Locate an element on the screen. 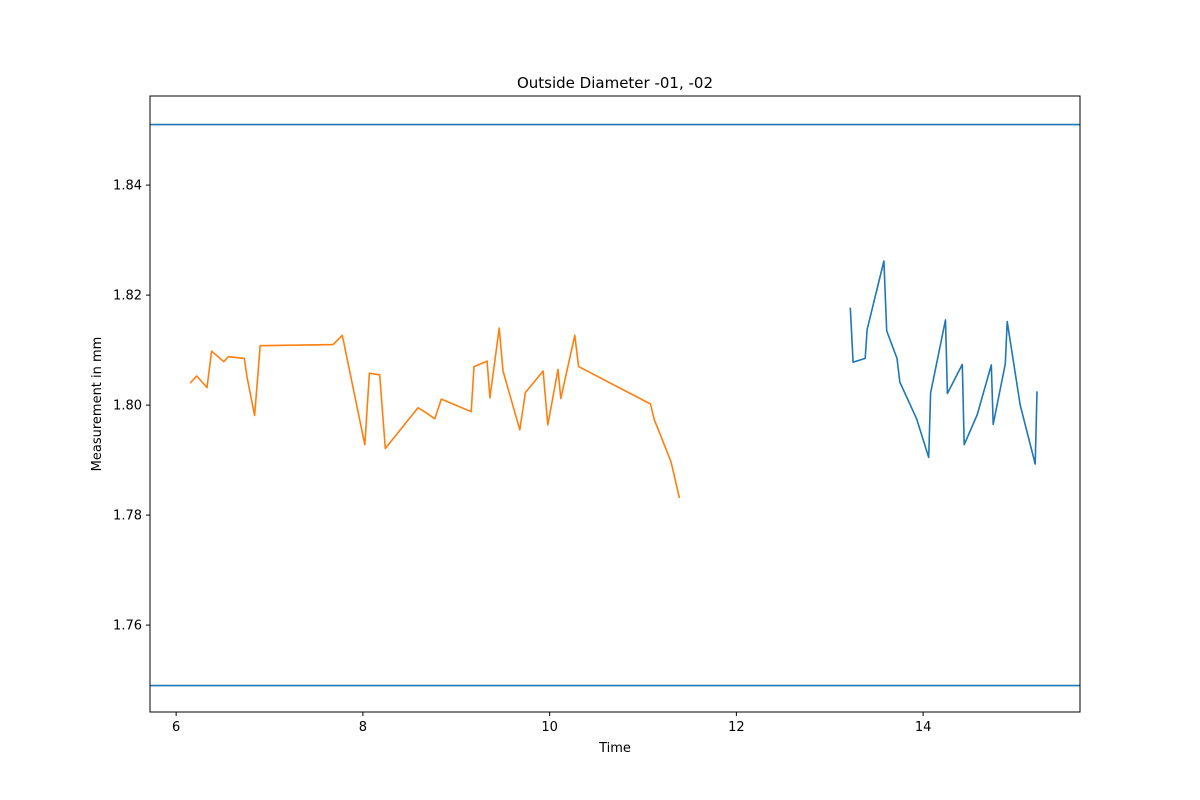 The image size is (1200, 800). y-axis-label: Measurement in mm is located at coordinates (97, 404).